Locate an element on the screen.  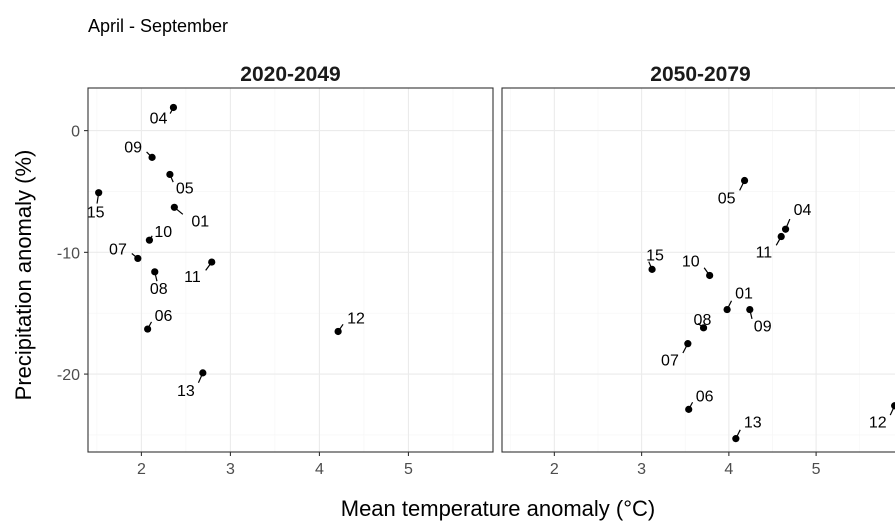
y-axis-title: Precipitation anomaly (%) is located at coordinates (23, 275).